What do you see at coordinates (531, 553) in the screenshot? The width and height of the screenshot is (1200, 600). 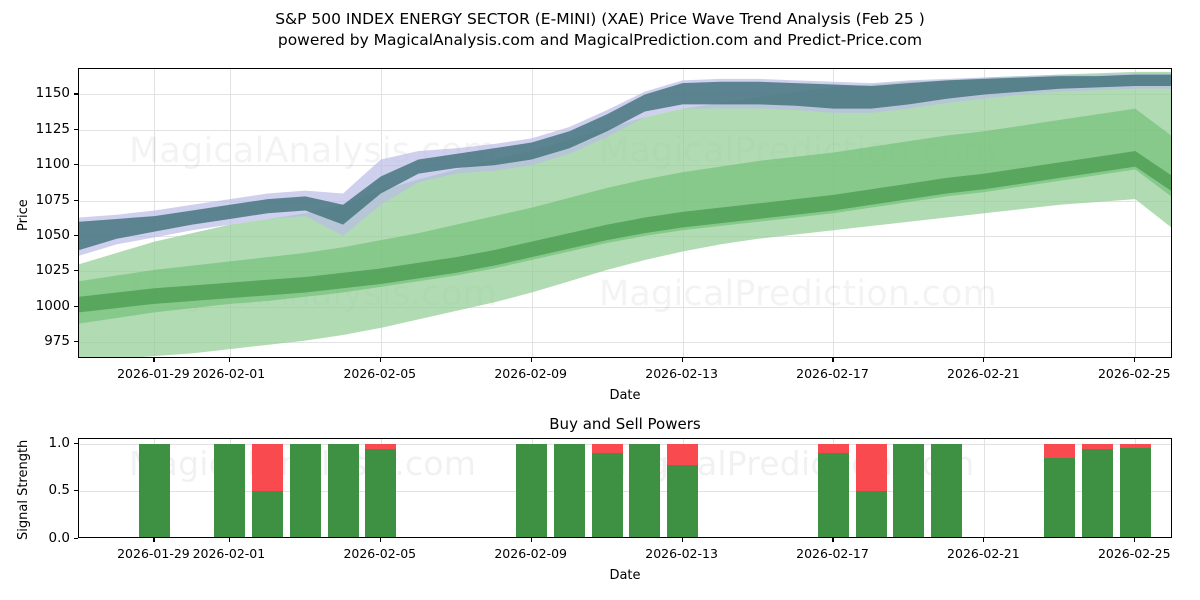 I see `signal-x-tick-label: 2026-02-09` at bounding box center [531, 553].